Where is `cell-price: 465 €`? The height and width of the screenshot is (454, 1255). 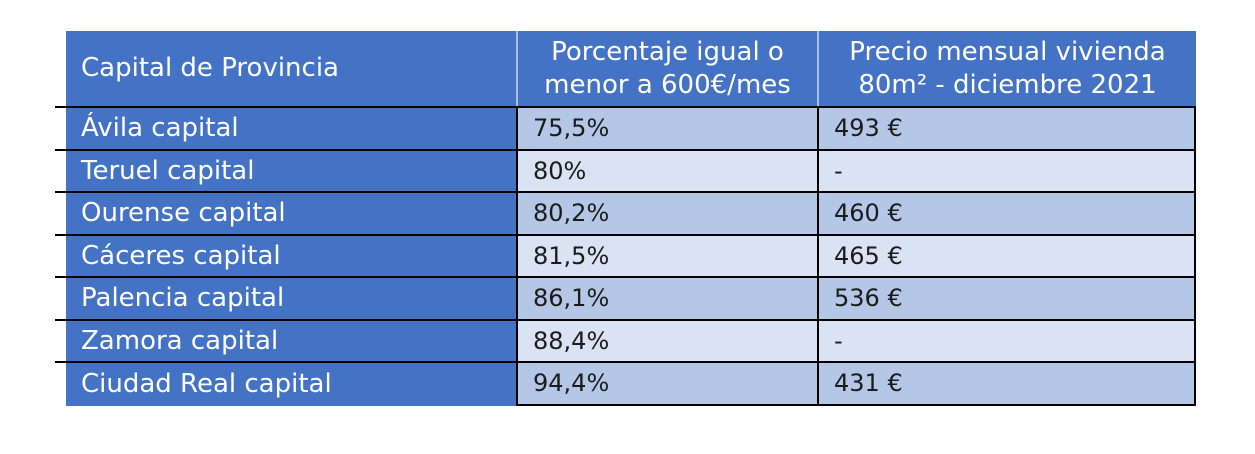 cell-price: 465 € is located at coordinates (1006, 255).